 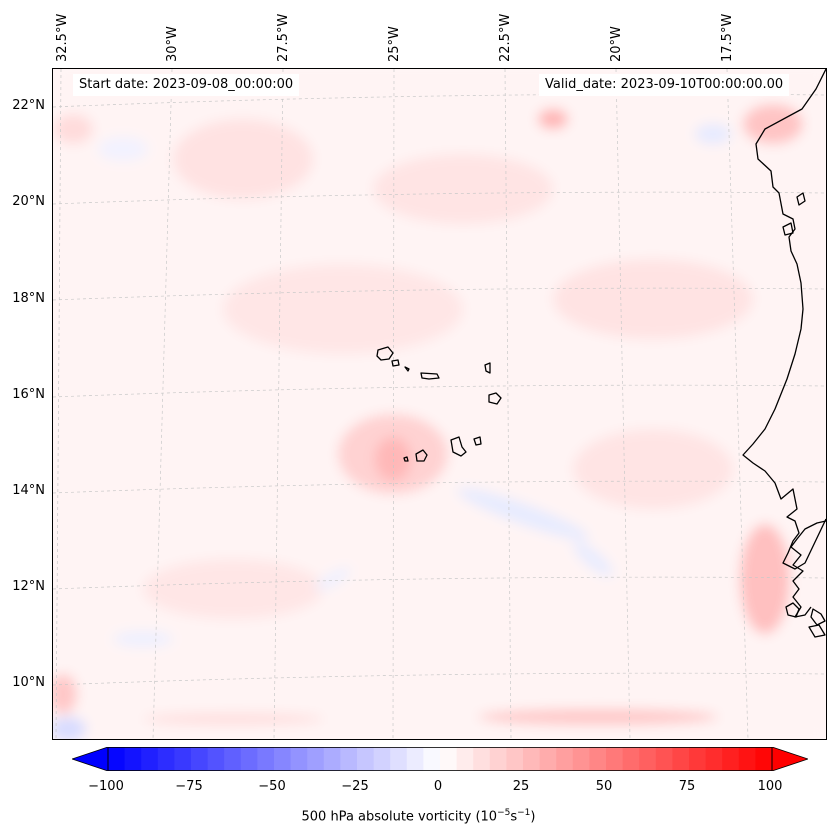 I want to click on colorbar-high-extension, so click(x=789, y=759).